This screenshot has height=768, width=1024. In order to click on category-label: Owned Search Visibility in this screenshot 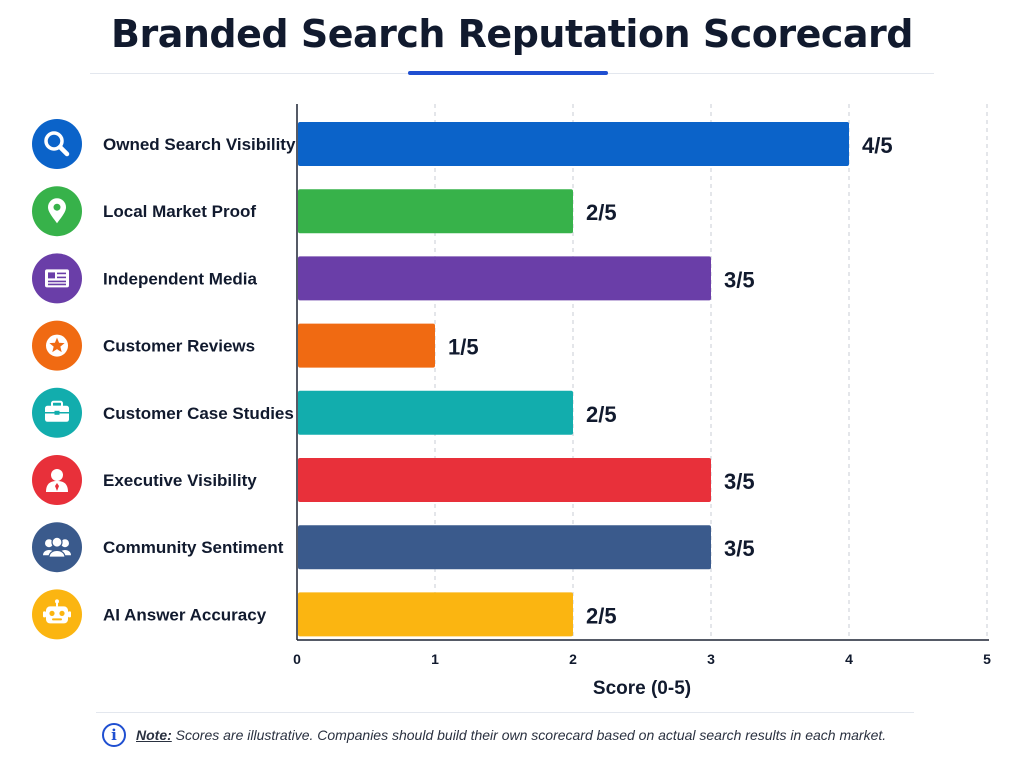, I will do `click(199, 144)`.